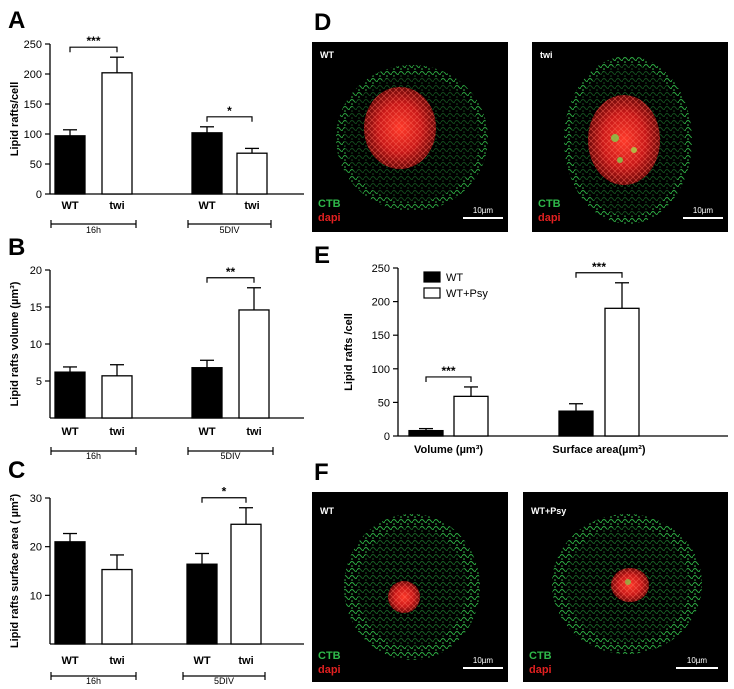 The image size is (734, 689). Describe the element at coordinates (321, 472) in the screenshot. I see `panel-letter-f: F` at that location.